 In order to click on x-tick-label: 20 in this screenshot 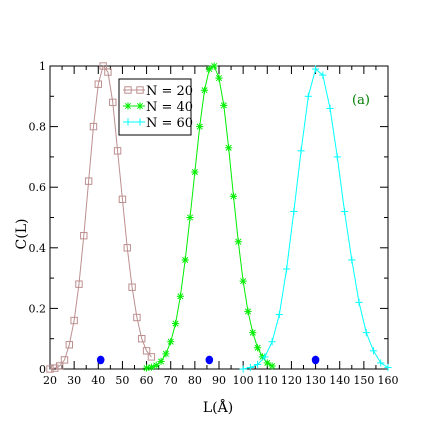, I will do `click(50, 380)`.